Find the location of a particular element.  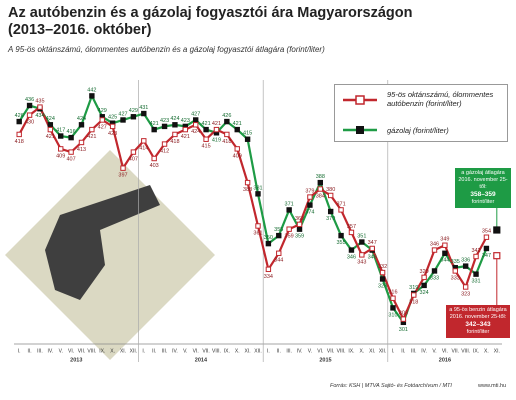

data-label: 328 is located at coordinates (382, 286).